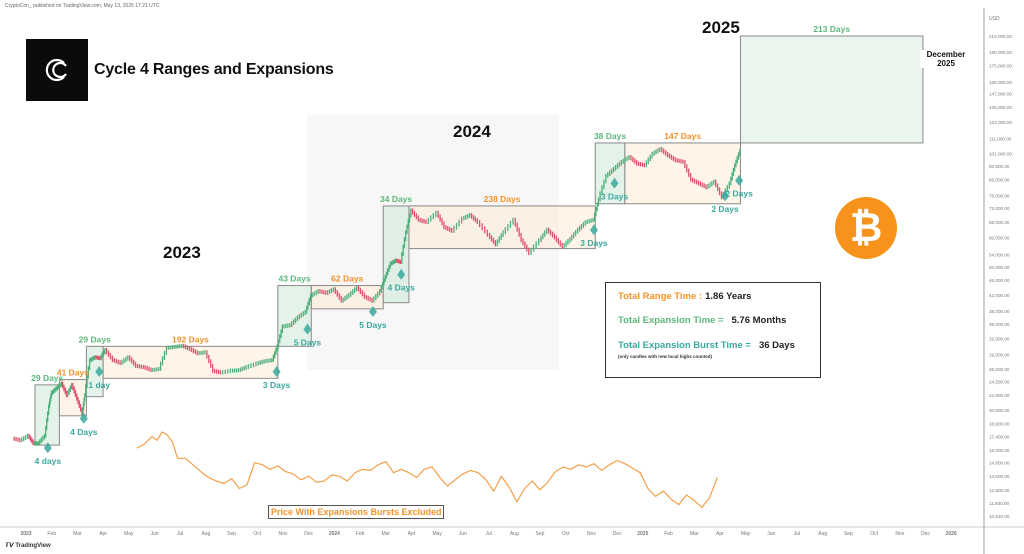 The image size is (1024, 554). What do you see at coordinates (10, 546) in the screenshot?
I see `tradingview-logo-icon: 𝙏𝙑` at bounding box center [10, 546].